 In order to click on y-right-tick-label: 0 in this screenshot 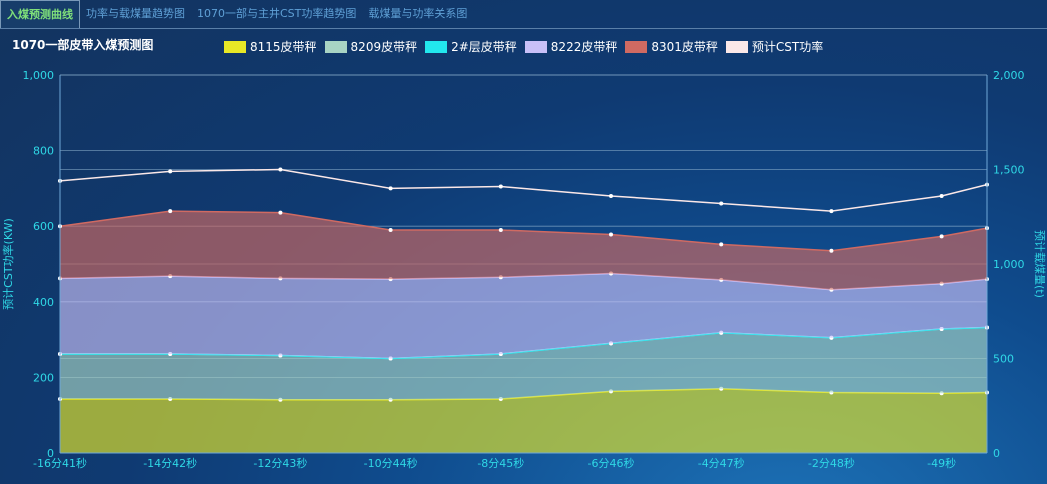, I will do `click(996, 453)`.